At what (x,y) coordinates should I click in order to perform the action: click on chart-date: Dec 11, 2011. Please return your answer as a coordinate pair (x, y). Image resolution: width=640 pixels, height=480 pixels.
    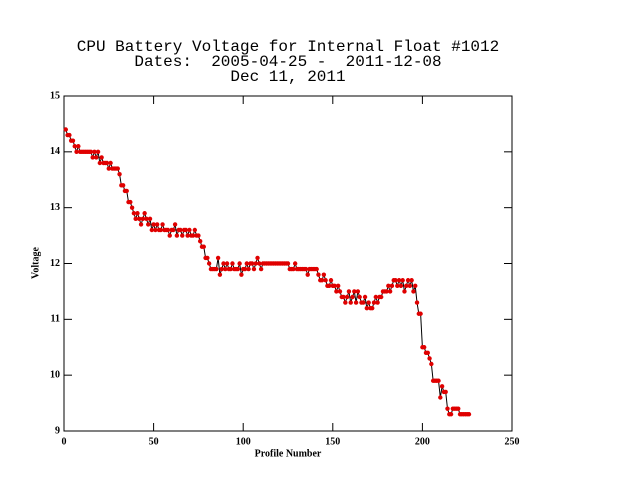
    Looking at the image, I should click on (287, 77).